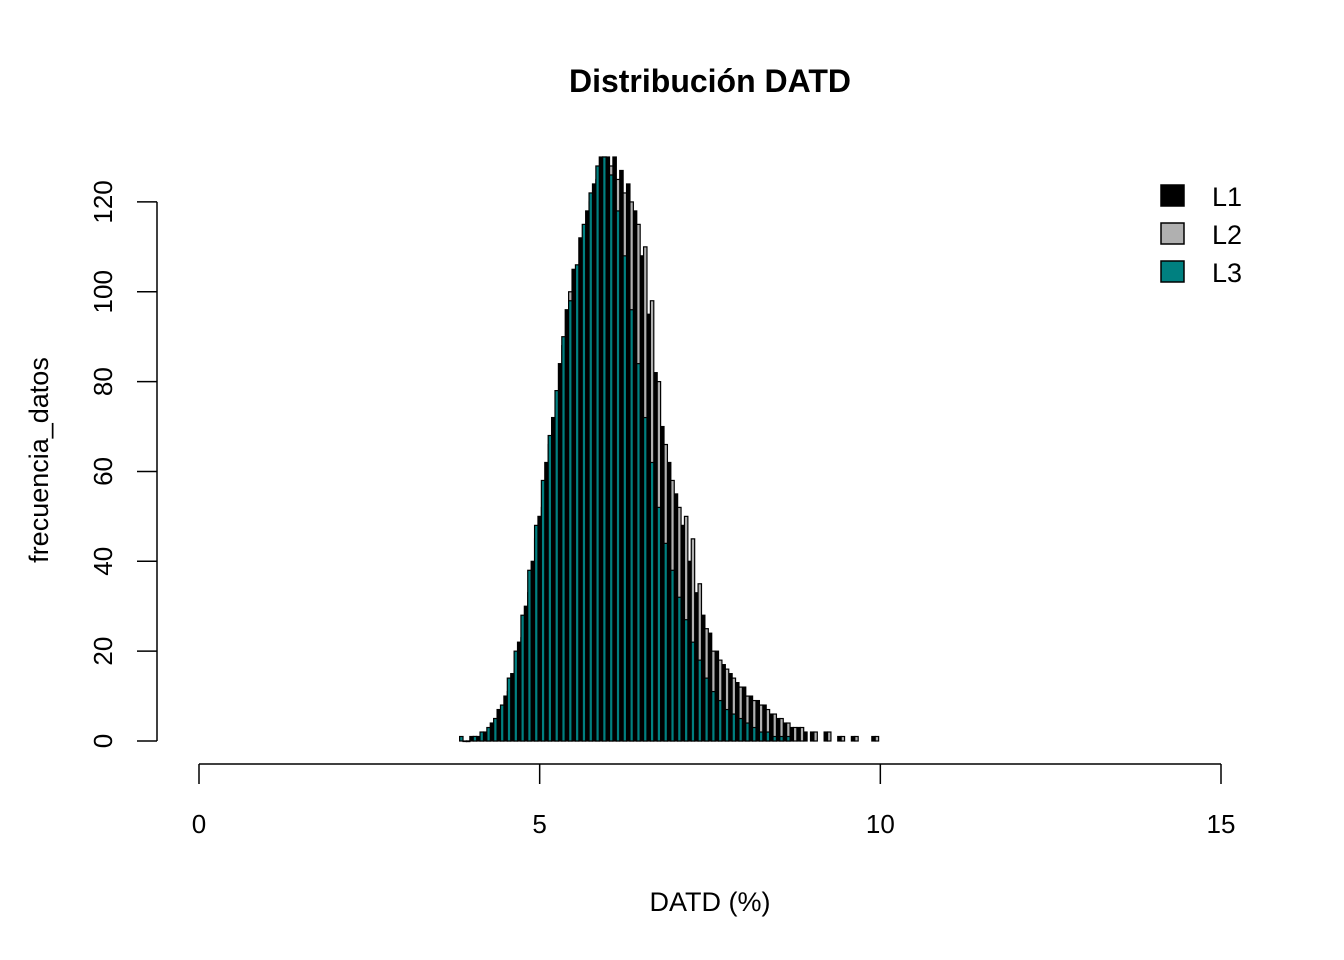 The width and height of the screenshot is (1344, 960). I want to click on x-tick-label: 0, so click(199, 824).